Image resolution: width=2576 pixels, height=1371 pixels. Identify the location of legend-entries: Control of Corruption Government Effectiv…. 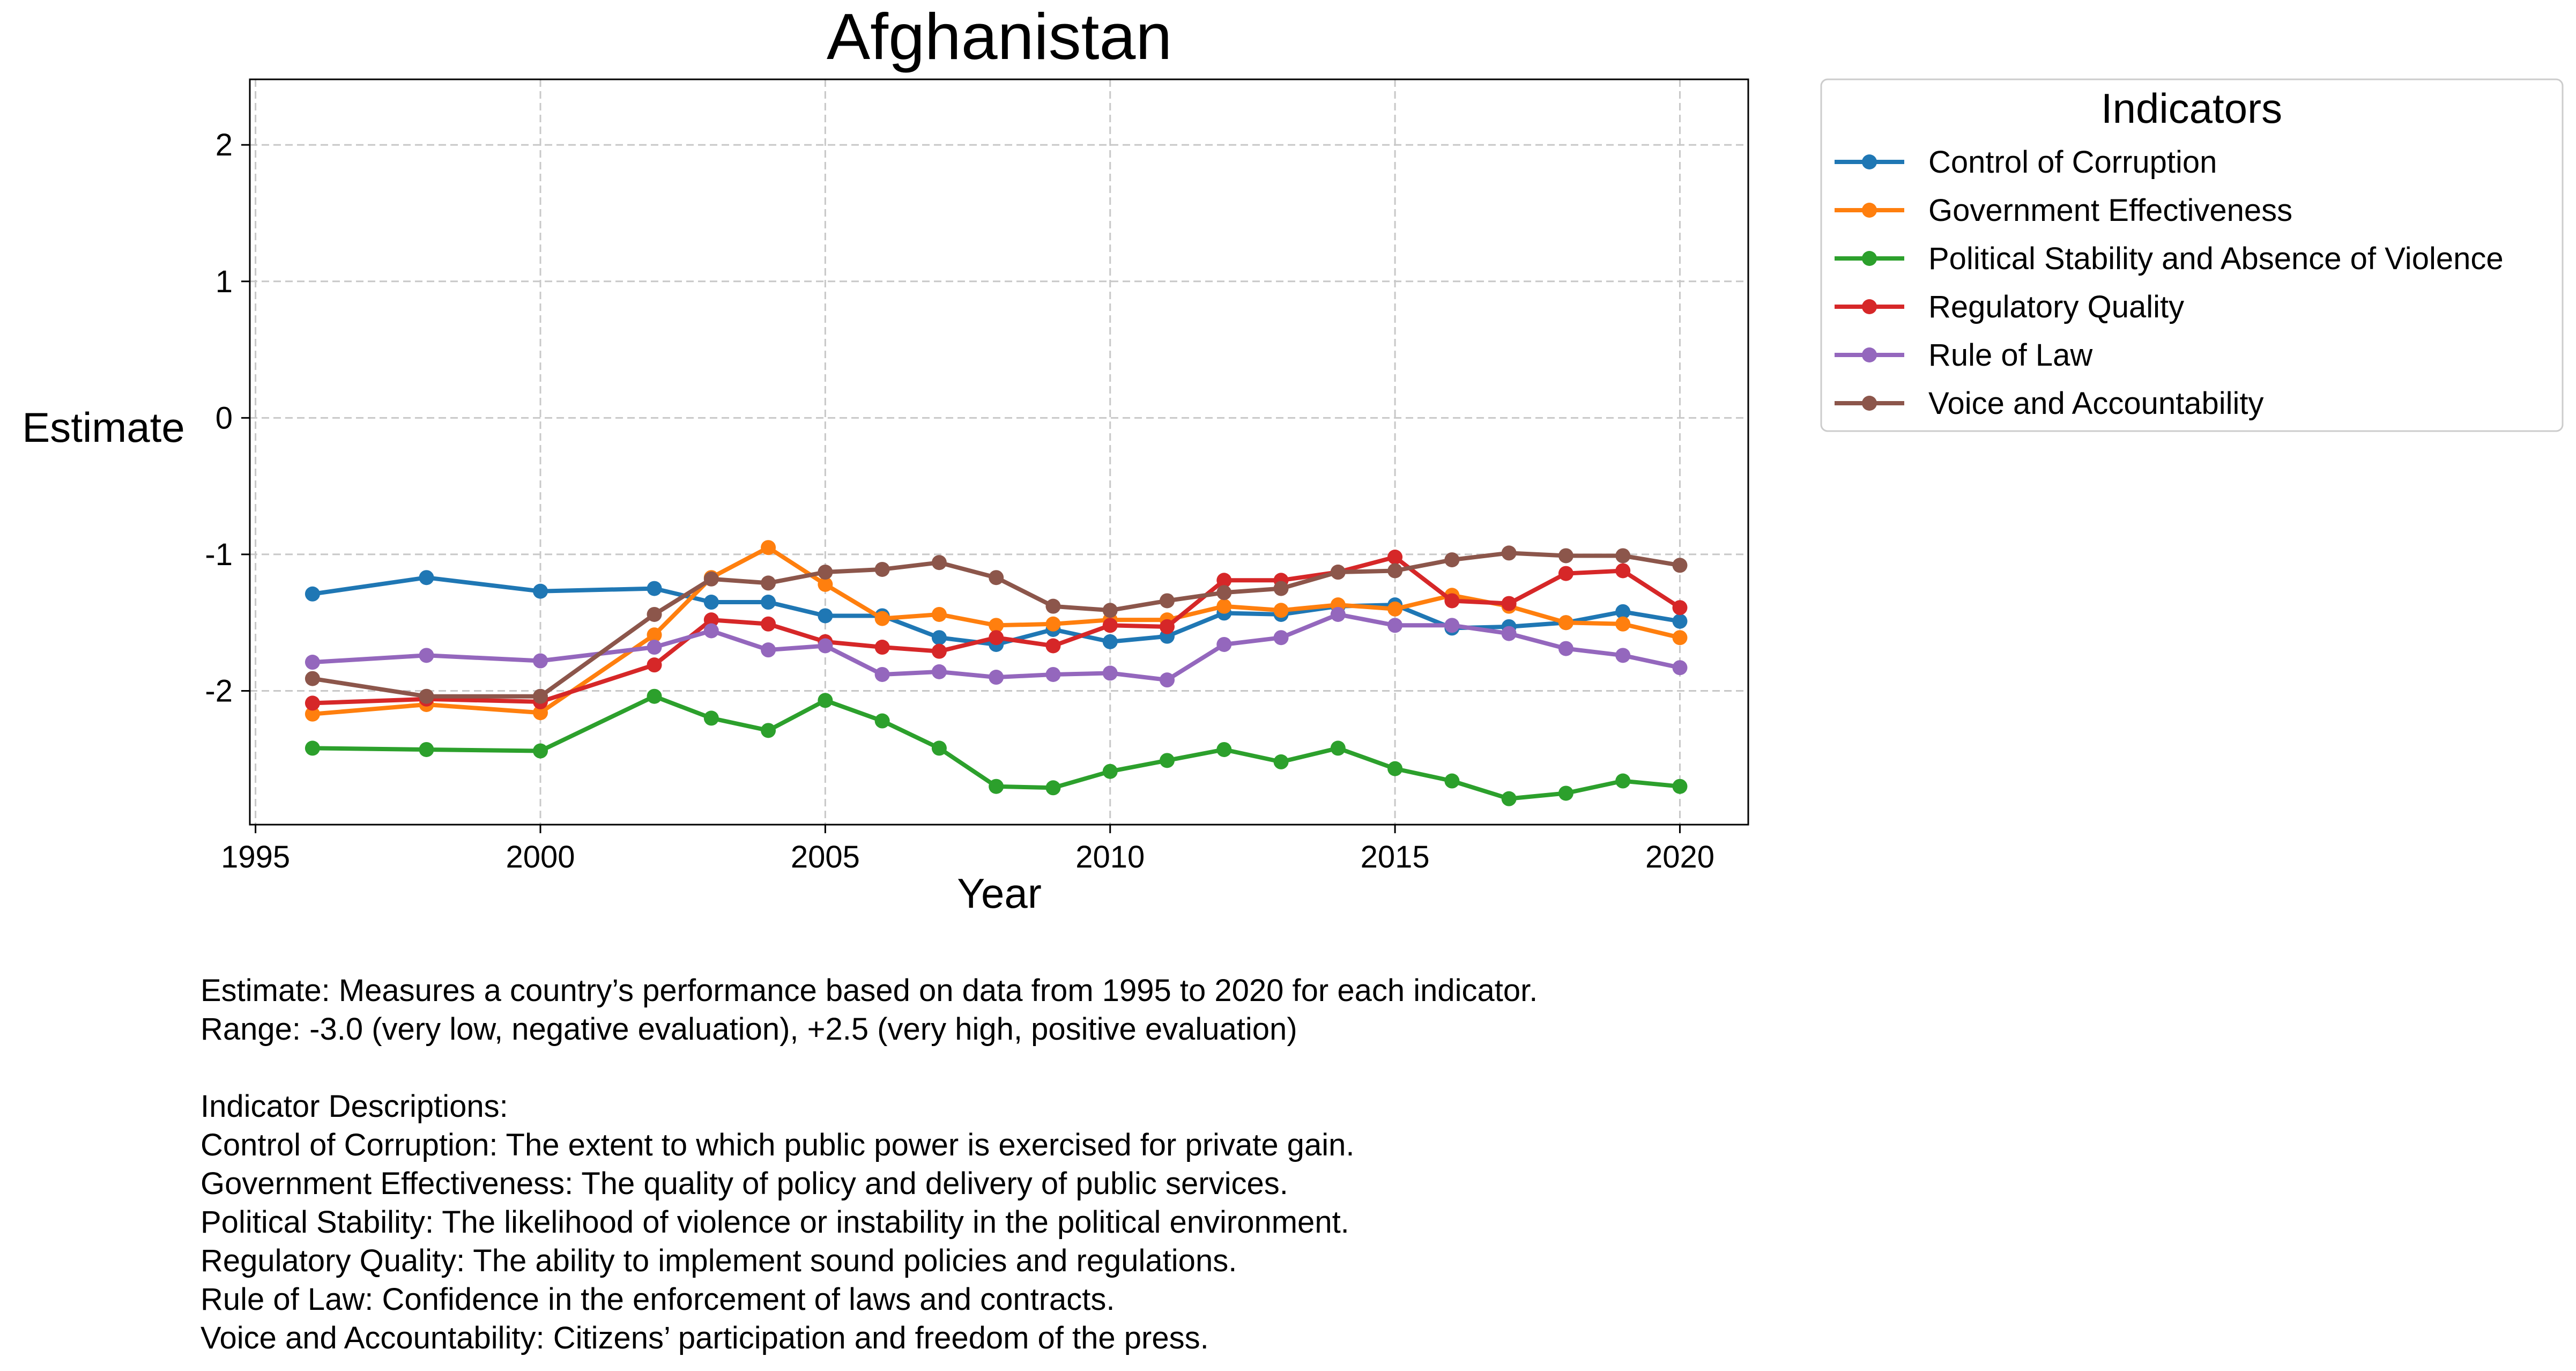
(2169, 283).